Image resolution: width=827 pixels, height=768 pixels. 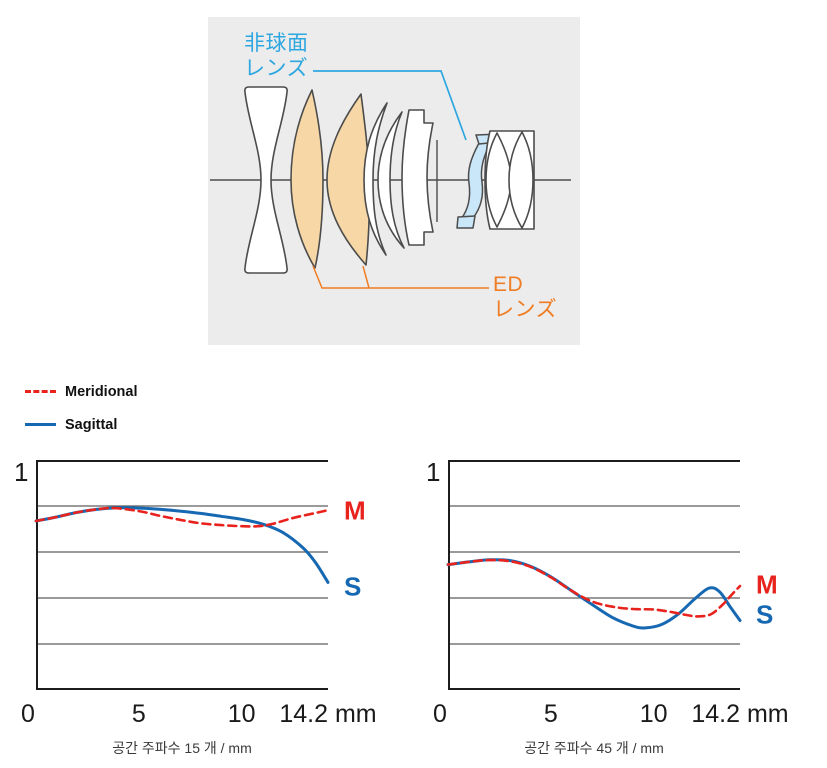 What do you see at coordinates (91, 424) in the screenshot?
I see `legend-label-sagittal: Sagittal` at bounding box center [91, 424].